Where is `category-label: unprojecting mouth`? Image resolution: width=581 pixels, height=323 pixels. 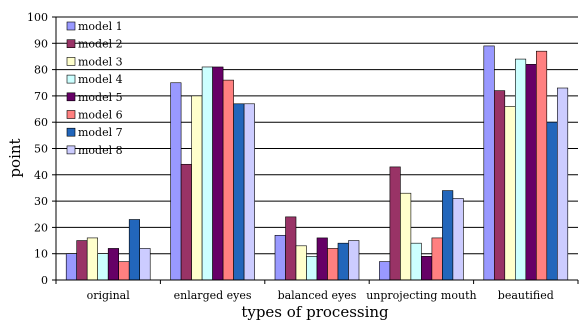
category-label: unprojecting mouth is located at coordinates (421, 295).